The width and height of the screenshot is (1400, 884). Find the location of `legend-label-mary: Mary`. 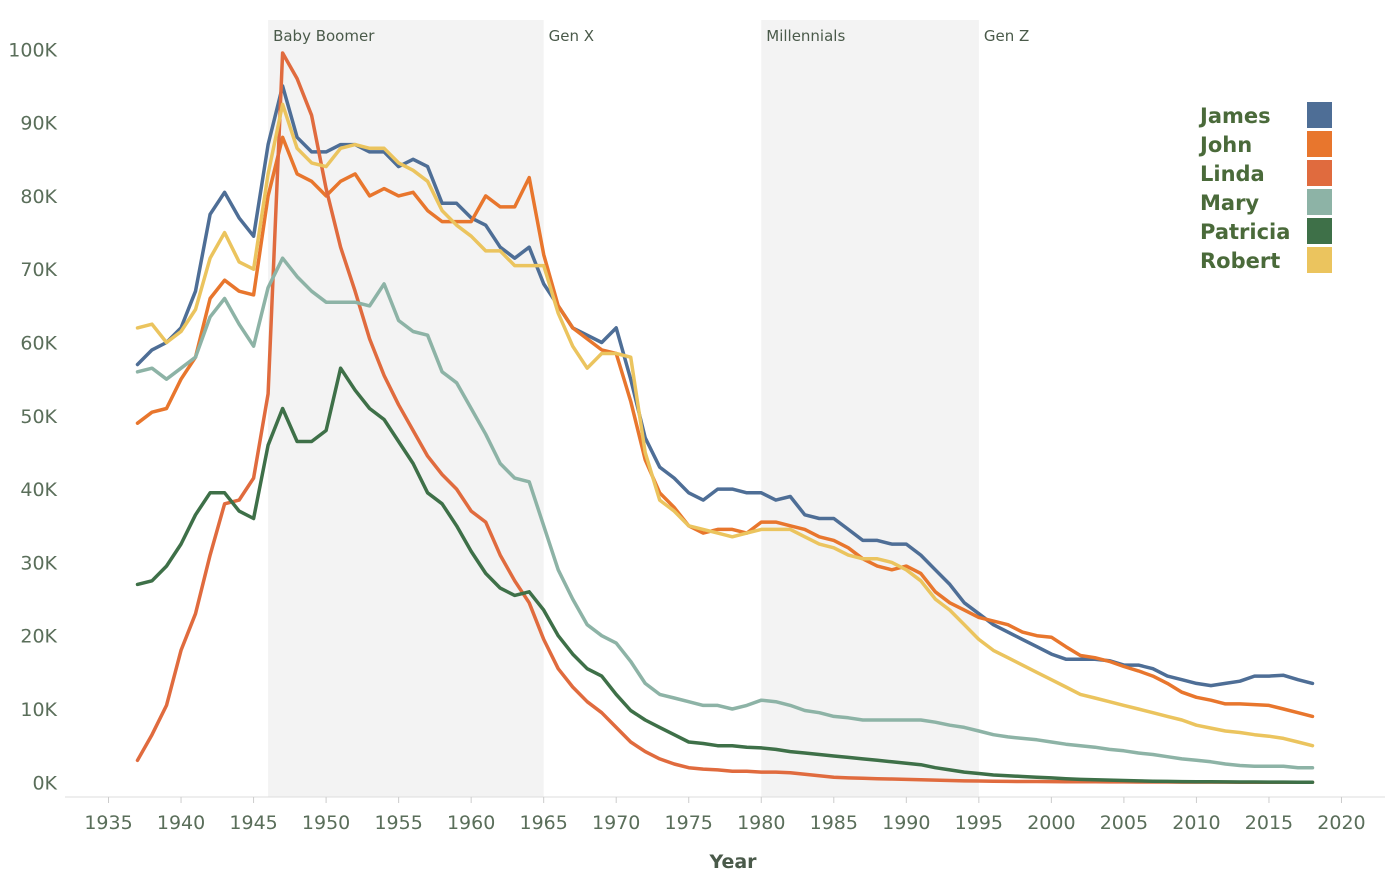

legend-label-mary: Mary is located at coordinates (1229, 203).